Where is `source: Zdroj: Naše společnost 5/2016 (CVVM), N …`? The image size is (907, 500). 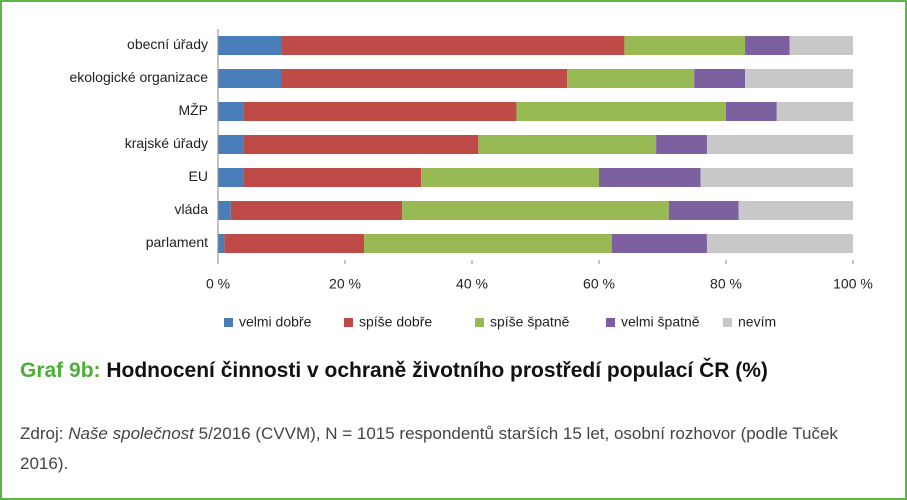
source: Zdroj: Naše společnost 5/2016 (CVVM), N … is located at coordinates (455, 449).